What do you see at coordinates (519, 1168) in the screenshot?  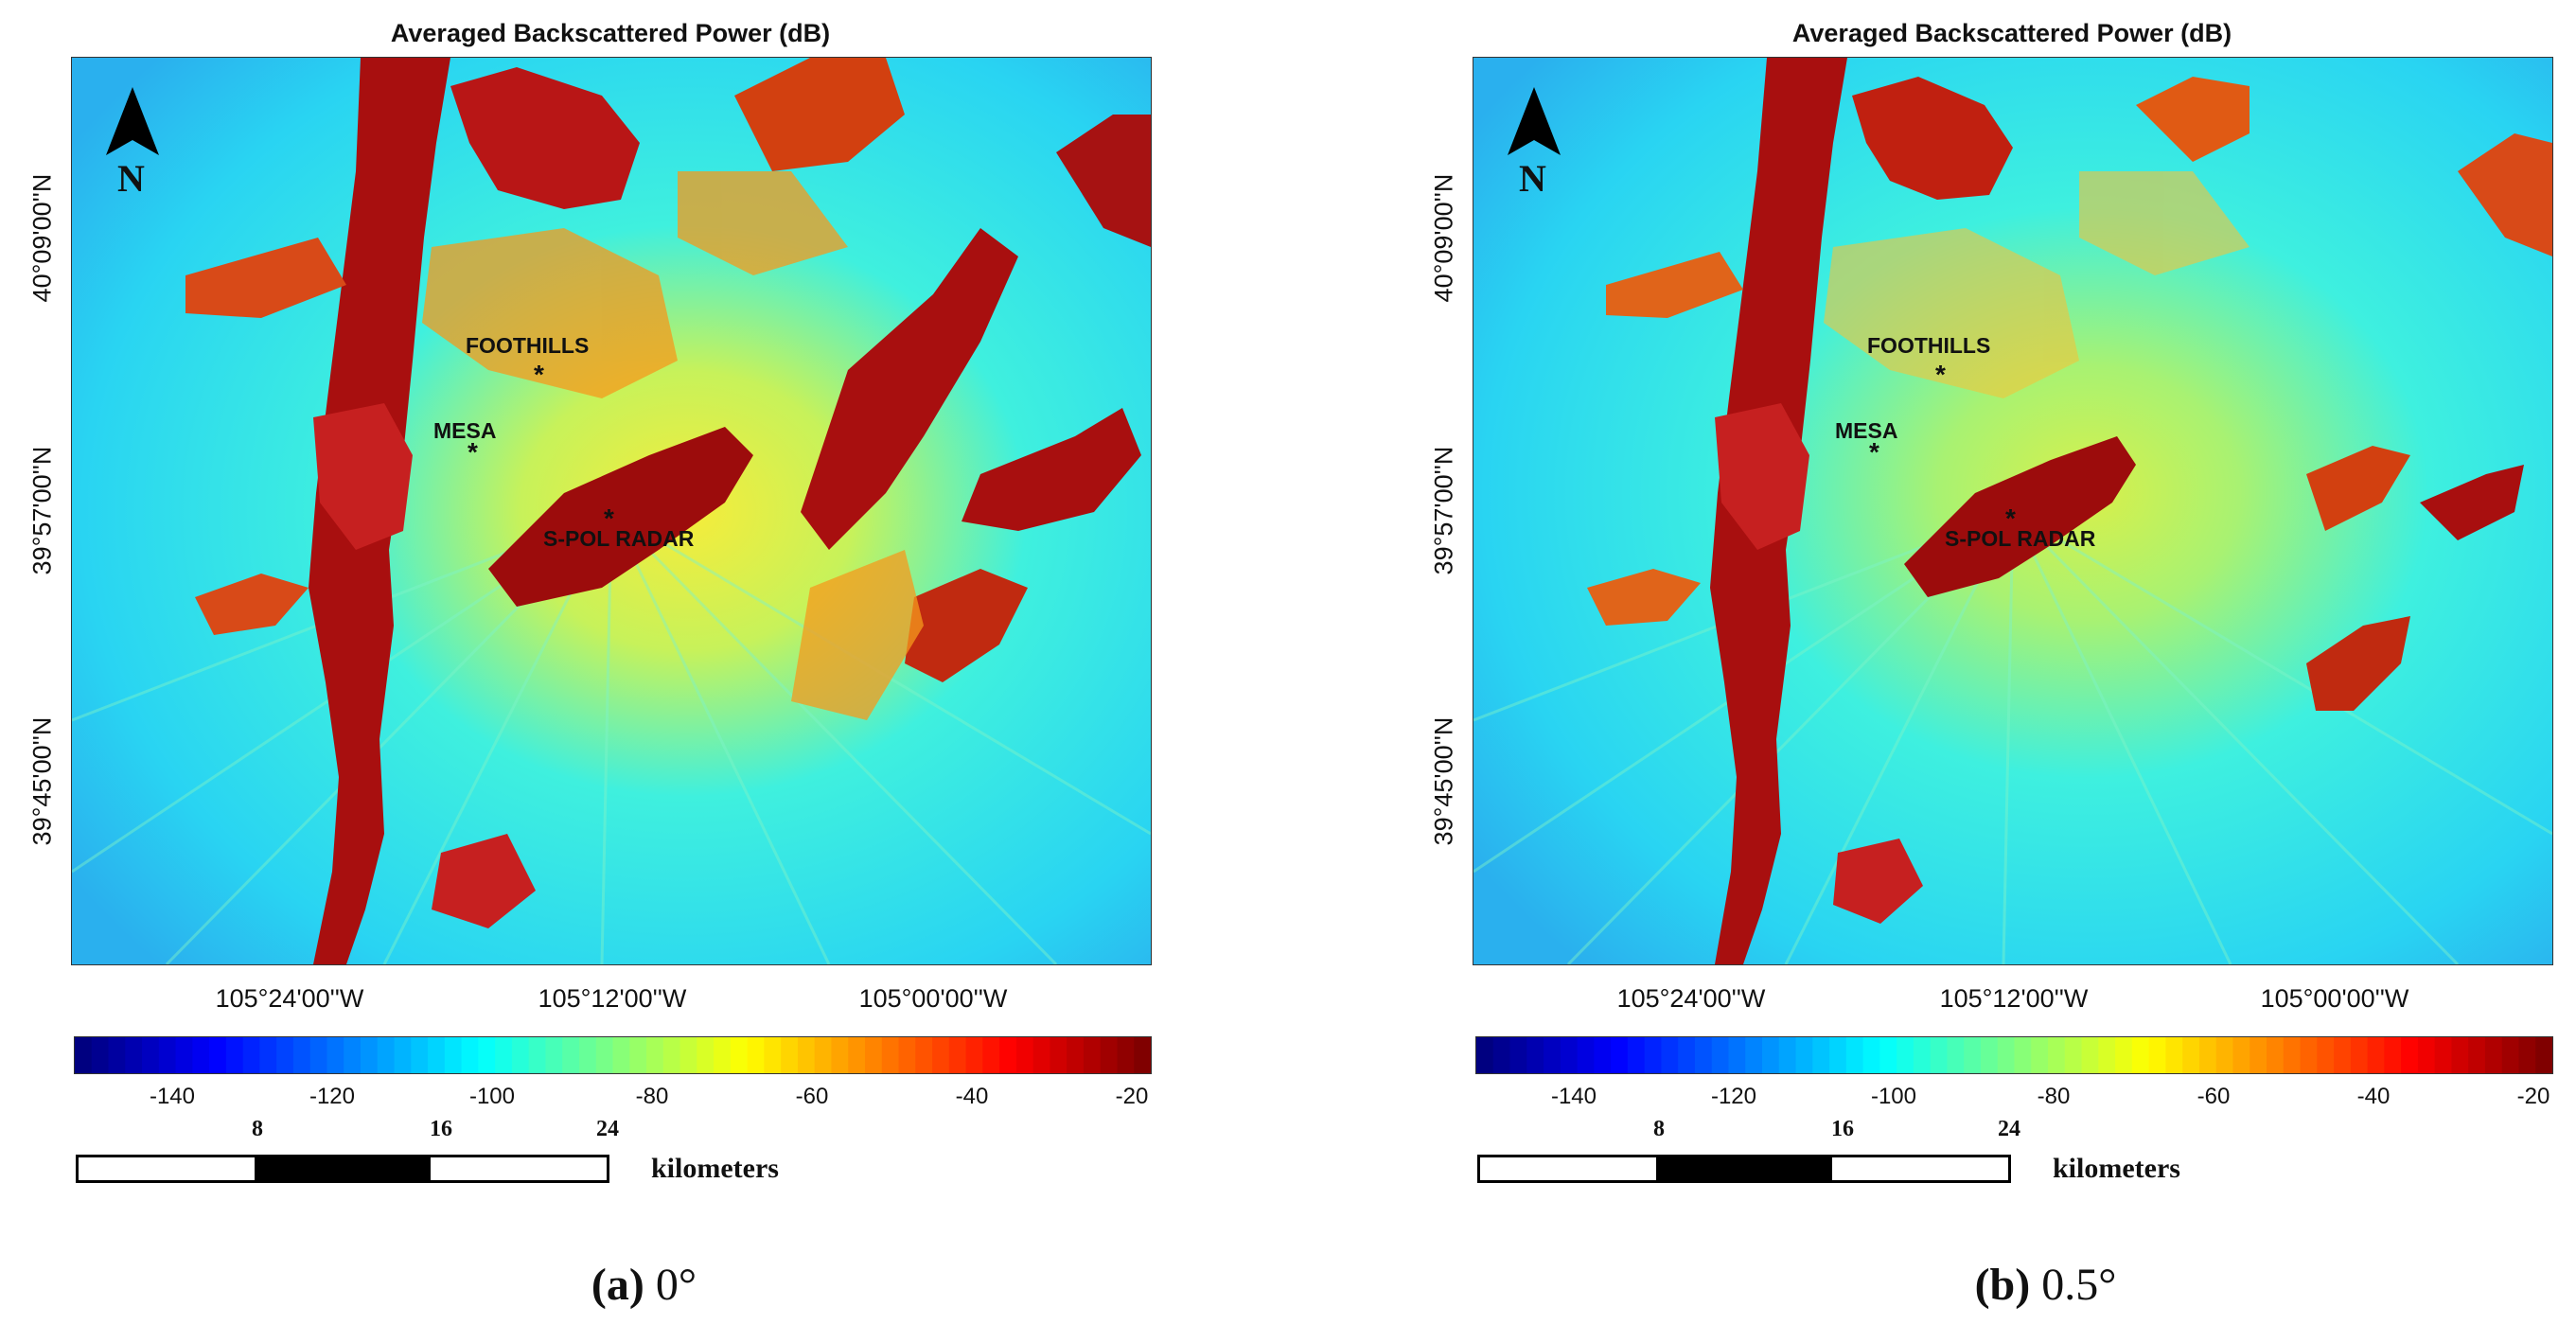 I see `scale-segment-white` at bounding box center [519, 1168].